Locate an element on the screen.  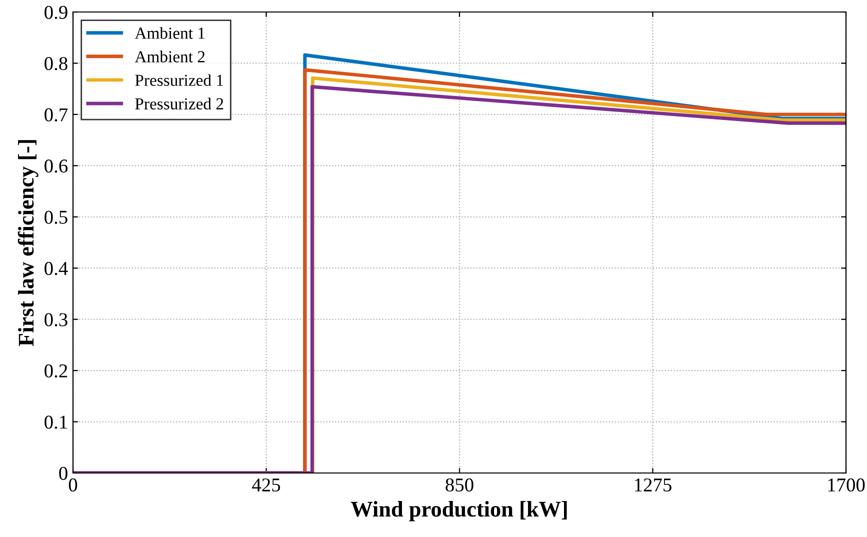
x-tick-label: 1275 is located at coordinates (653, 485).